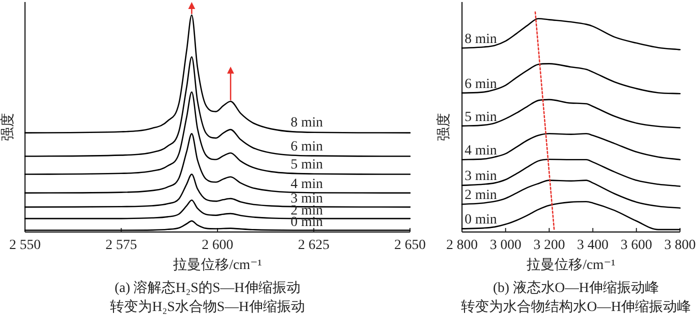 The height and width of the screenshot is (320, 700). Describe the element at coordinates (207, 307) in the screenshot. I see `text: 转变为H₂S水合物S—H伸缩振动` at that location.